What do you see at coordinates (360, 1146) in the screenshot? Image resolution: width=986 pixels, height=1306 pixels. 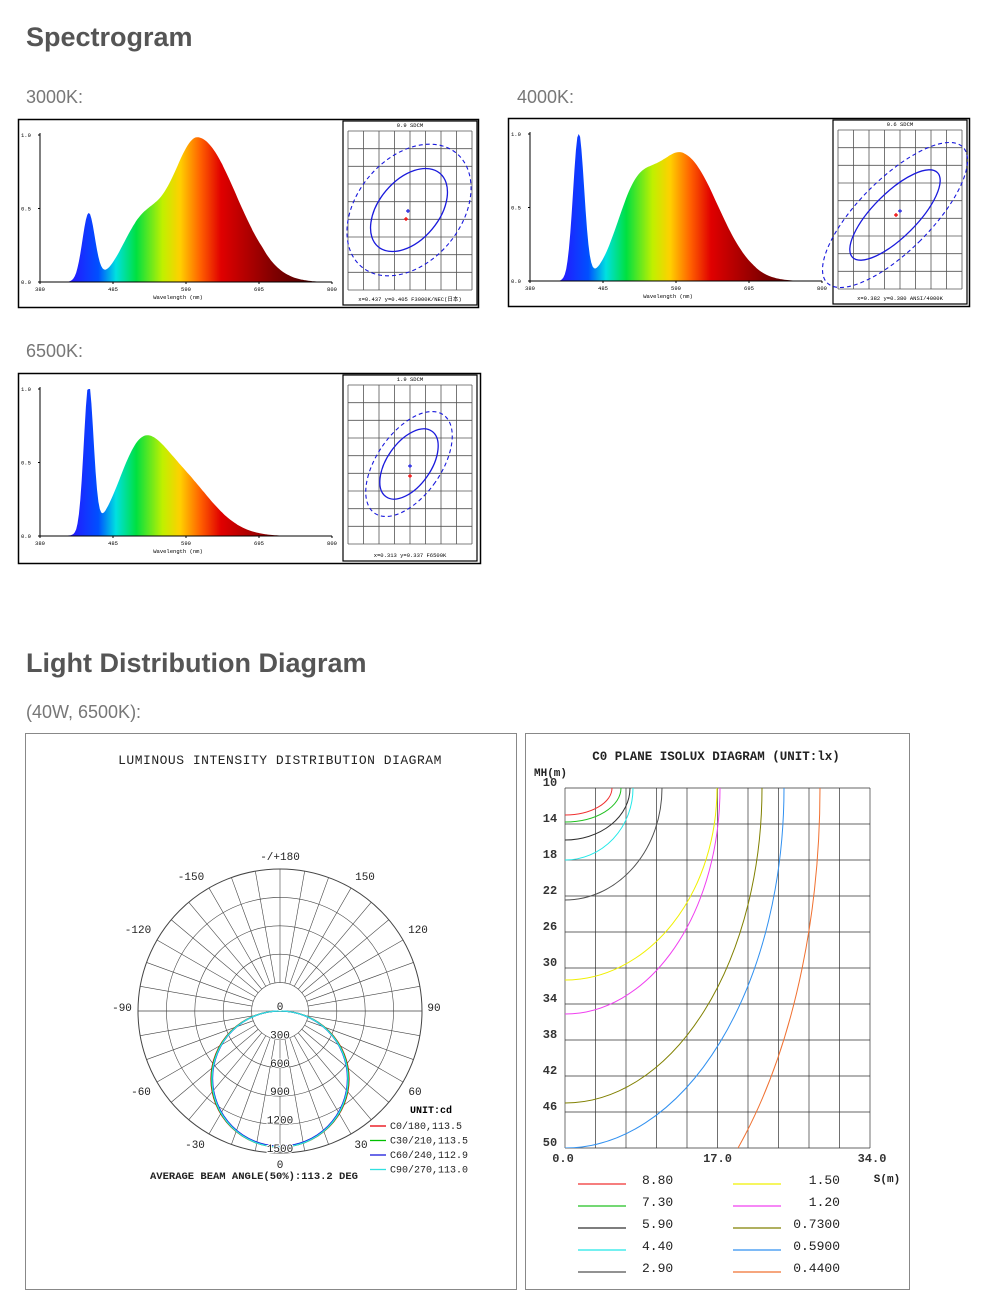 I see `angle-label: 30` at bounding box center [360, 1146].